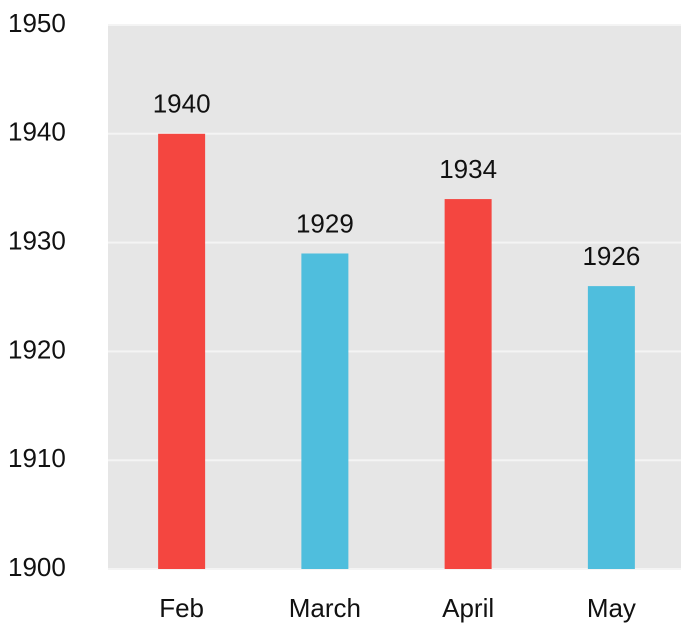  What do you see at coordinates (37, 458) in the screenshot?
I see `y-tick-label: 1910` at bounding box center [37, 458].